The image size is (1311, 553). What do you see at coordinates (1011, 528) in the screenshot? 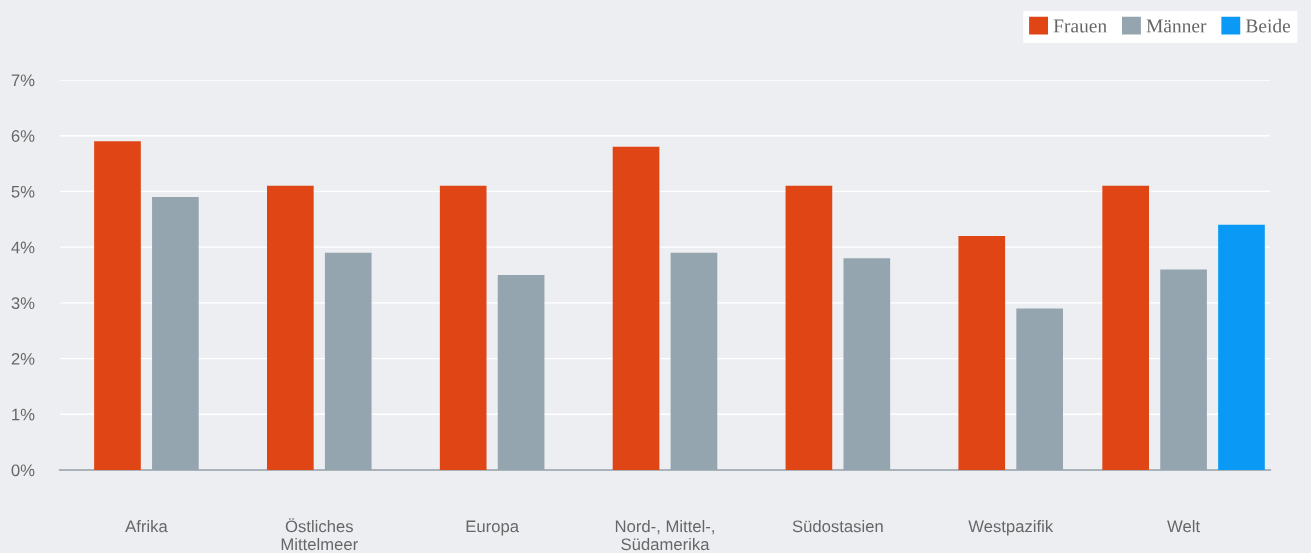
I see `x-tick-label: Westpazifik` at bounding box center [1011, 528].